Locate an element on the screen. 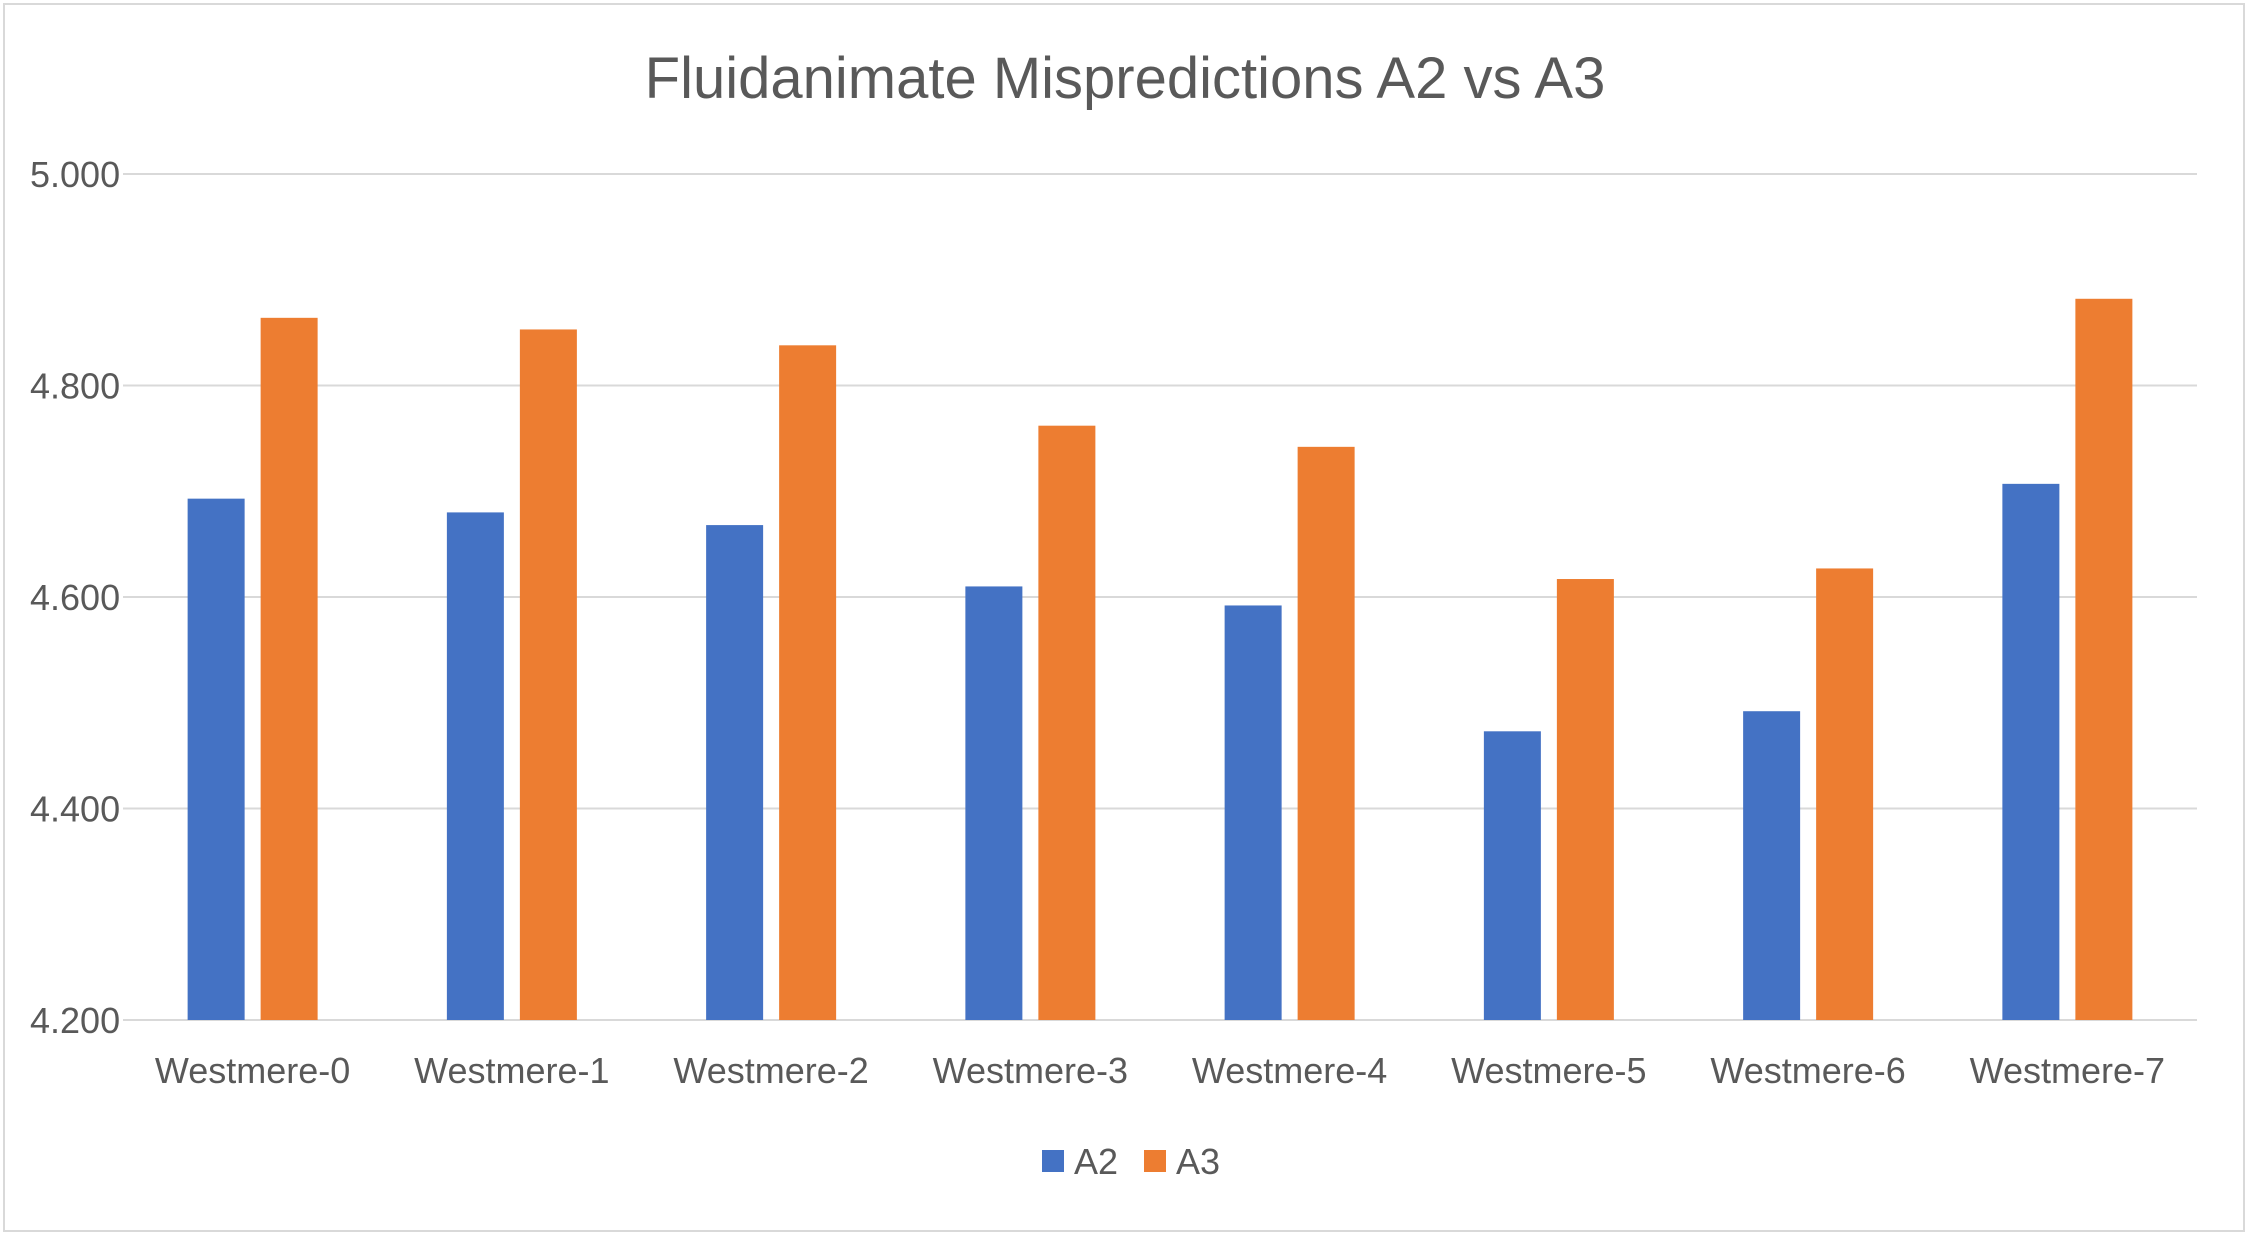  y-tick-label: 4.400 is located at coordinates (75, 809).